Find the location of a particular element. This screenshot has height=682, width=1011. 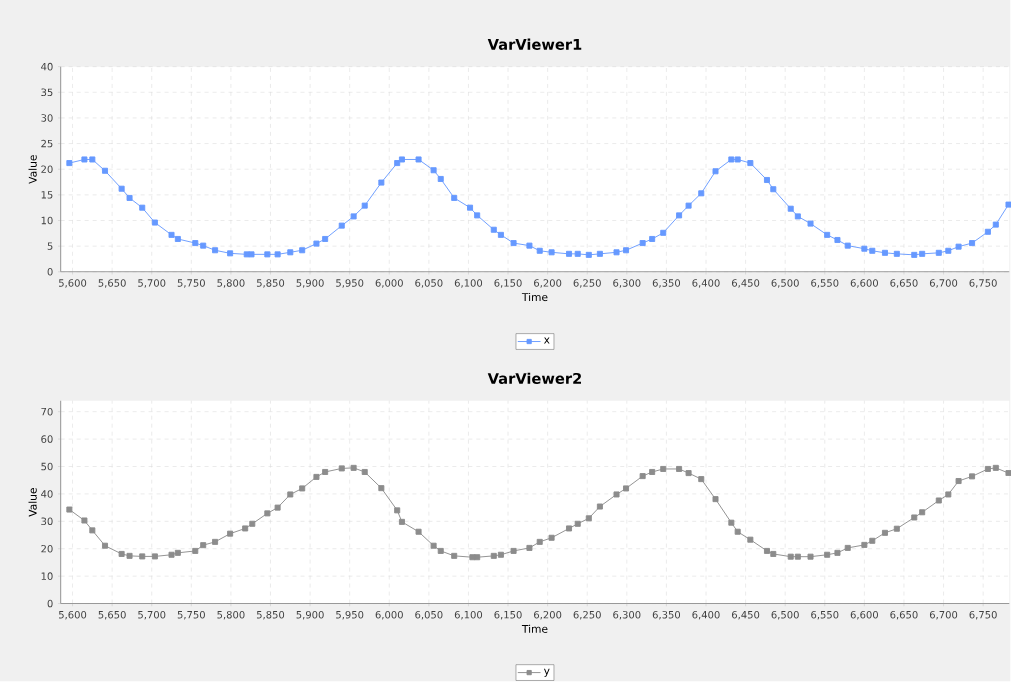

legend-label: x is located at coordinates (546, 340).